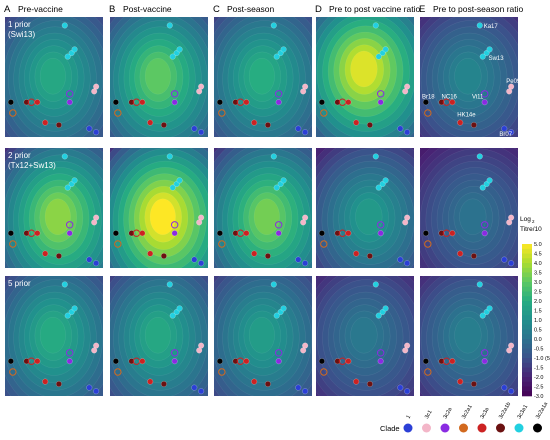 This screenshot has width=550, height=440. I want to click on colorbar-tick-label: 2.5, so click(538, 293).